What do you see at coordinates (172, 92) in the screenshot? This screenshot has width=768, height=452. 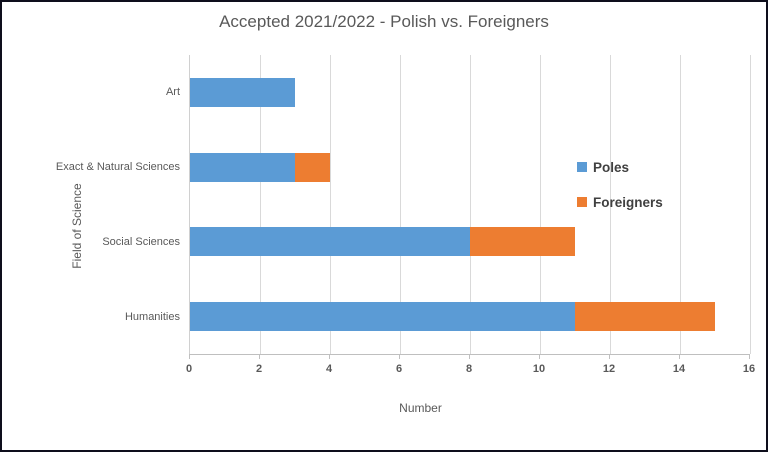 I see `category-label: Art` at bounding box center [172, 92].